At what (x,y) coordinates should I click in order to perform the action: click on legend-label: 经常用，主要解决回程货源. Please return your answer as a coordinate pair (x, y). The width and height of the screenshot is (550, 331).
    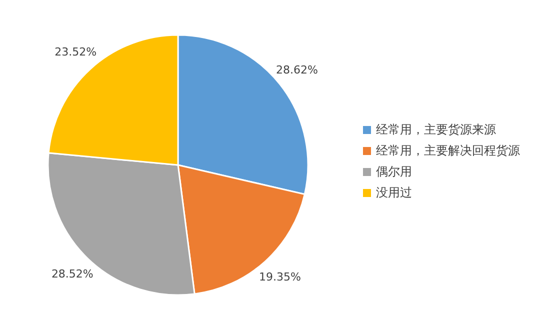
    Looking at the image, I should click on (448, 150).